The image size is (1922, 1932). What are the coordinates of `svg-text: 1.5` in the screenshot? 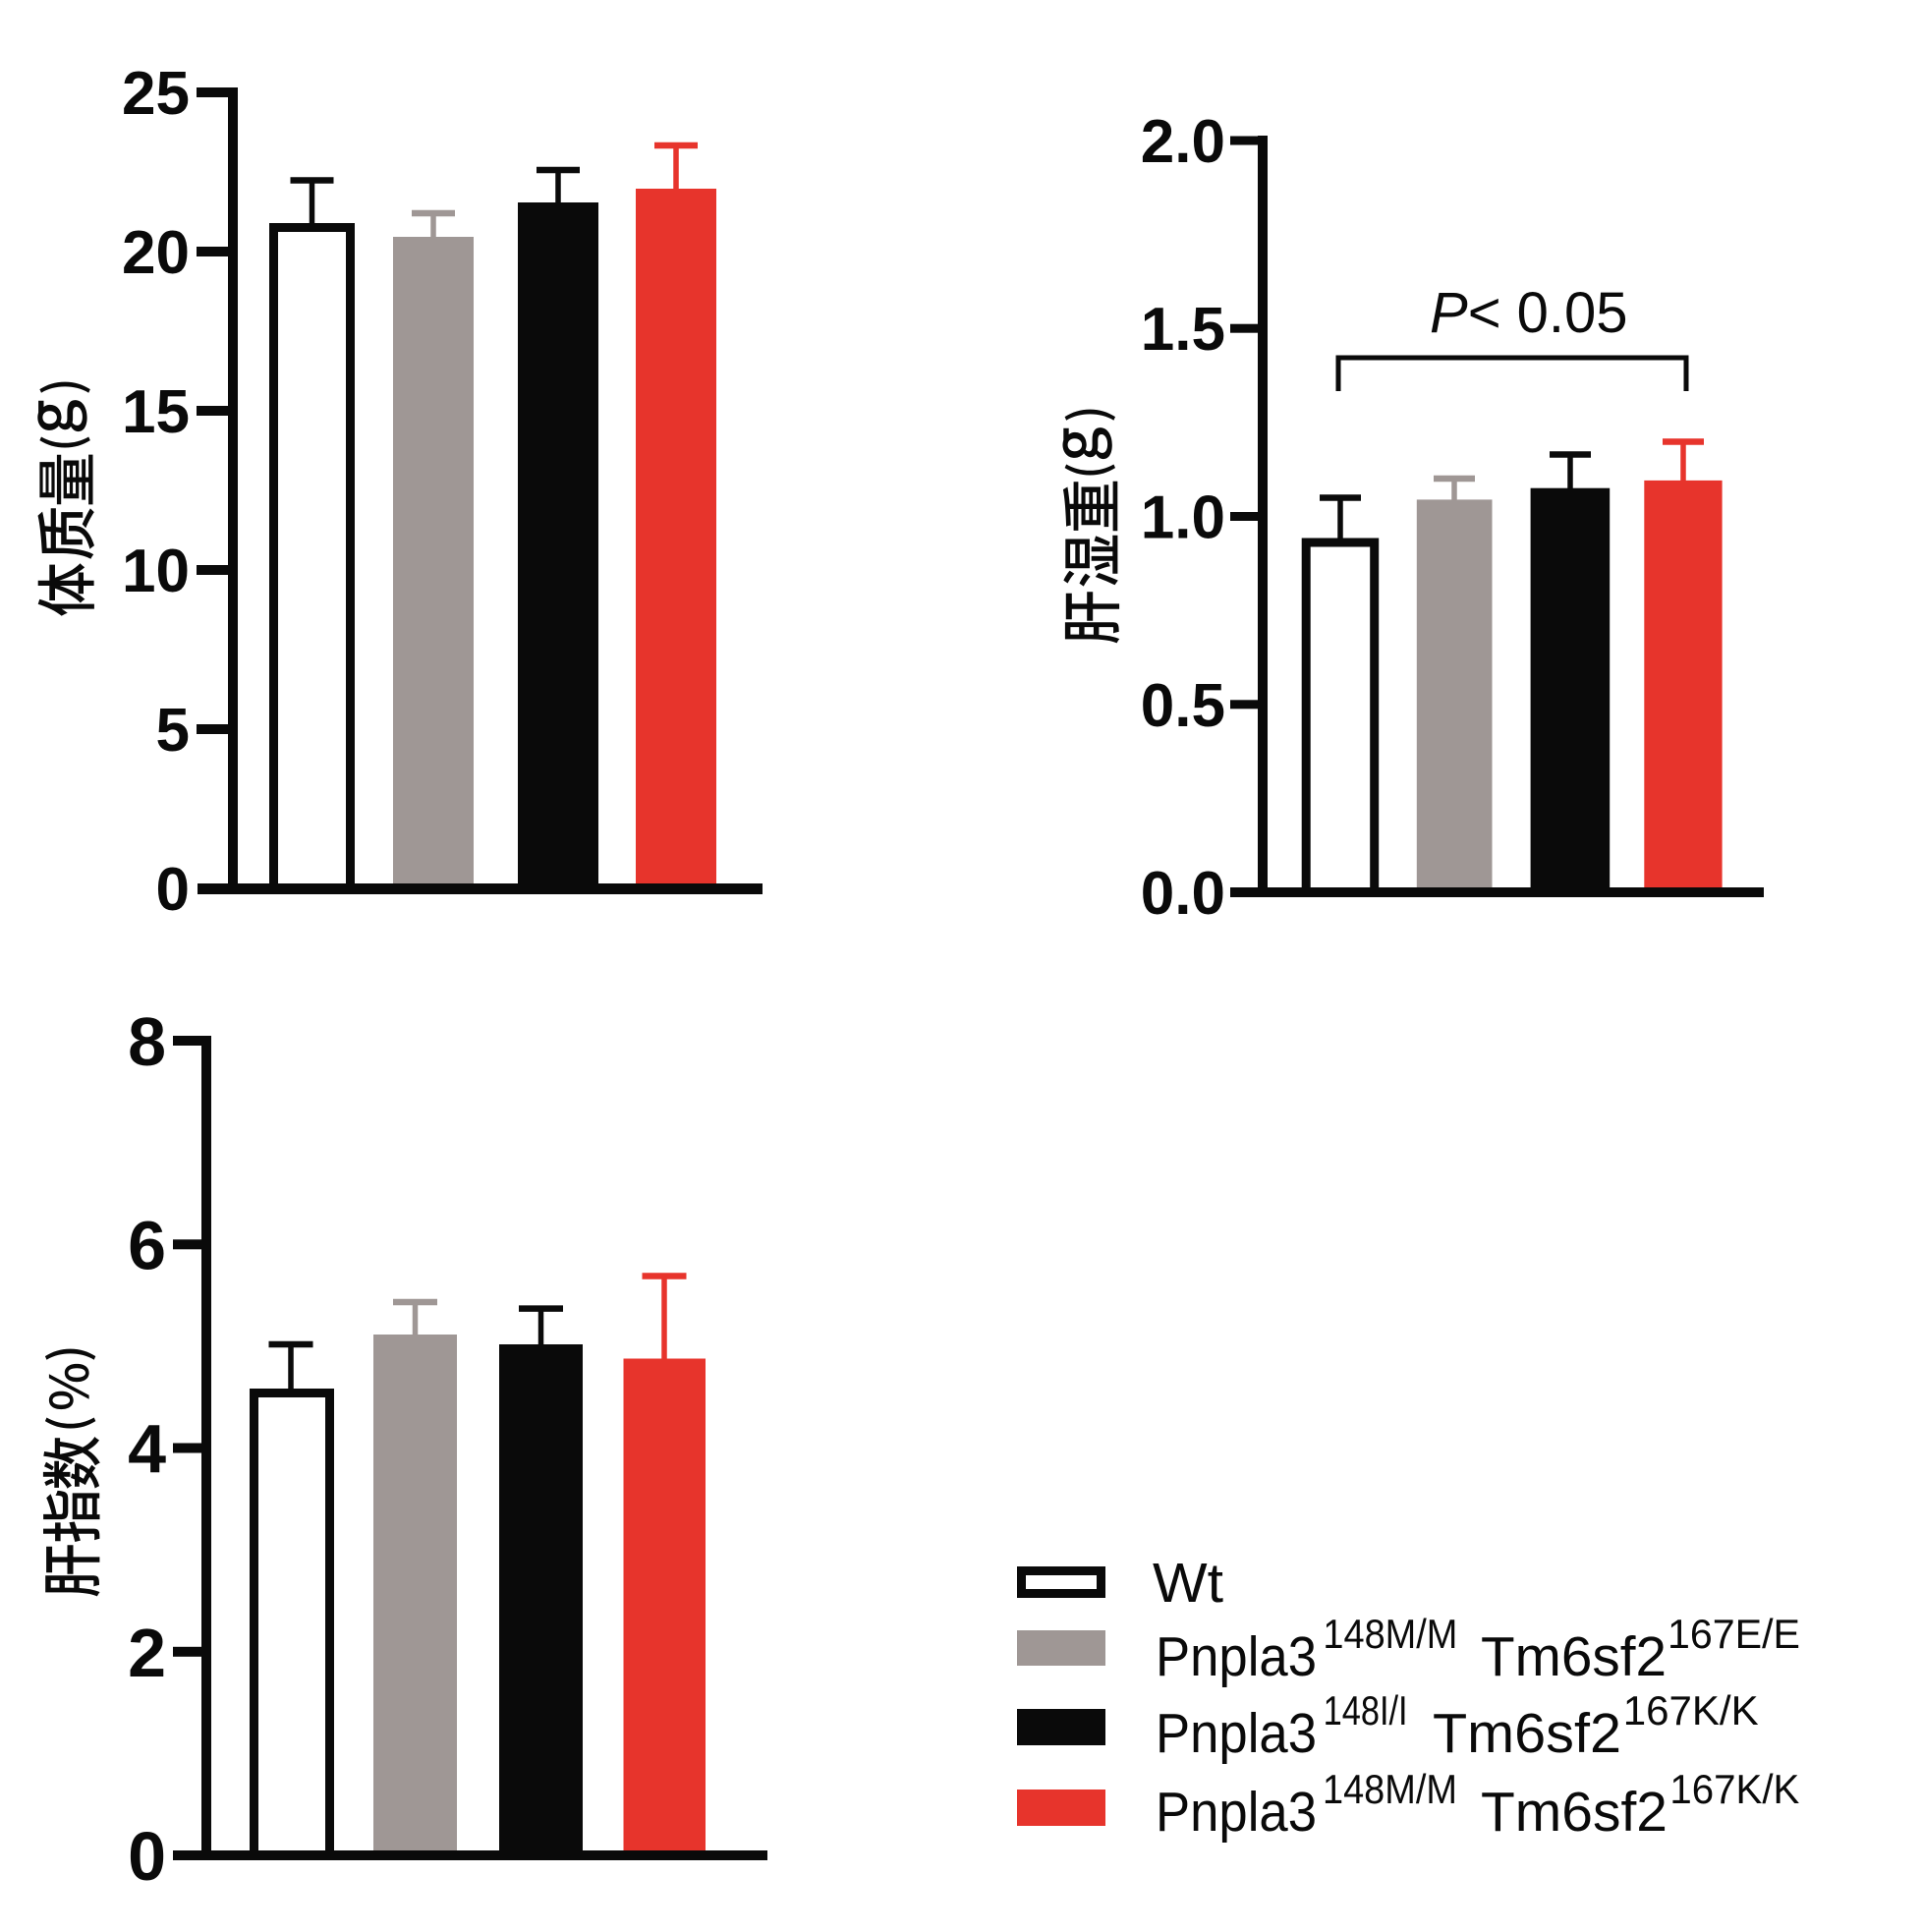 It's located at (1183, 330).